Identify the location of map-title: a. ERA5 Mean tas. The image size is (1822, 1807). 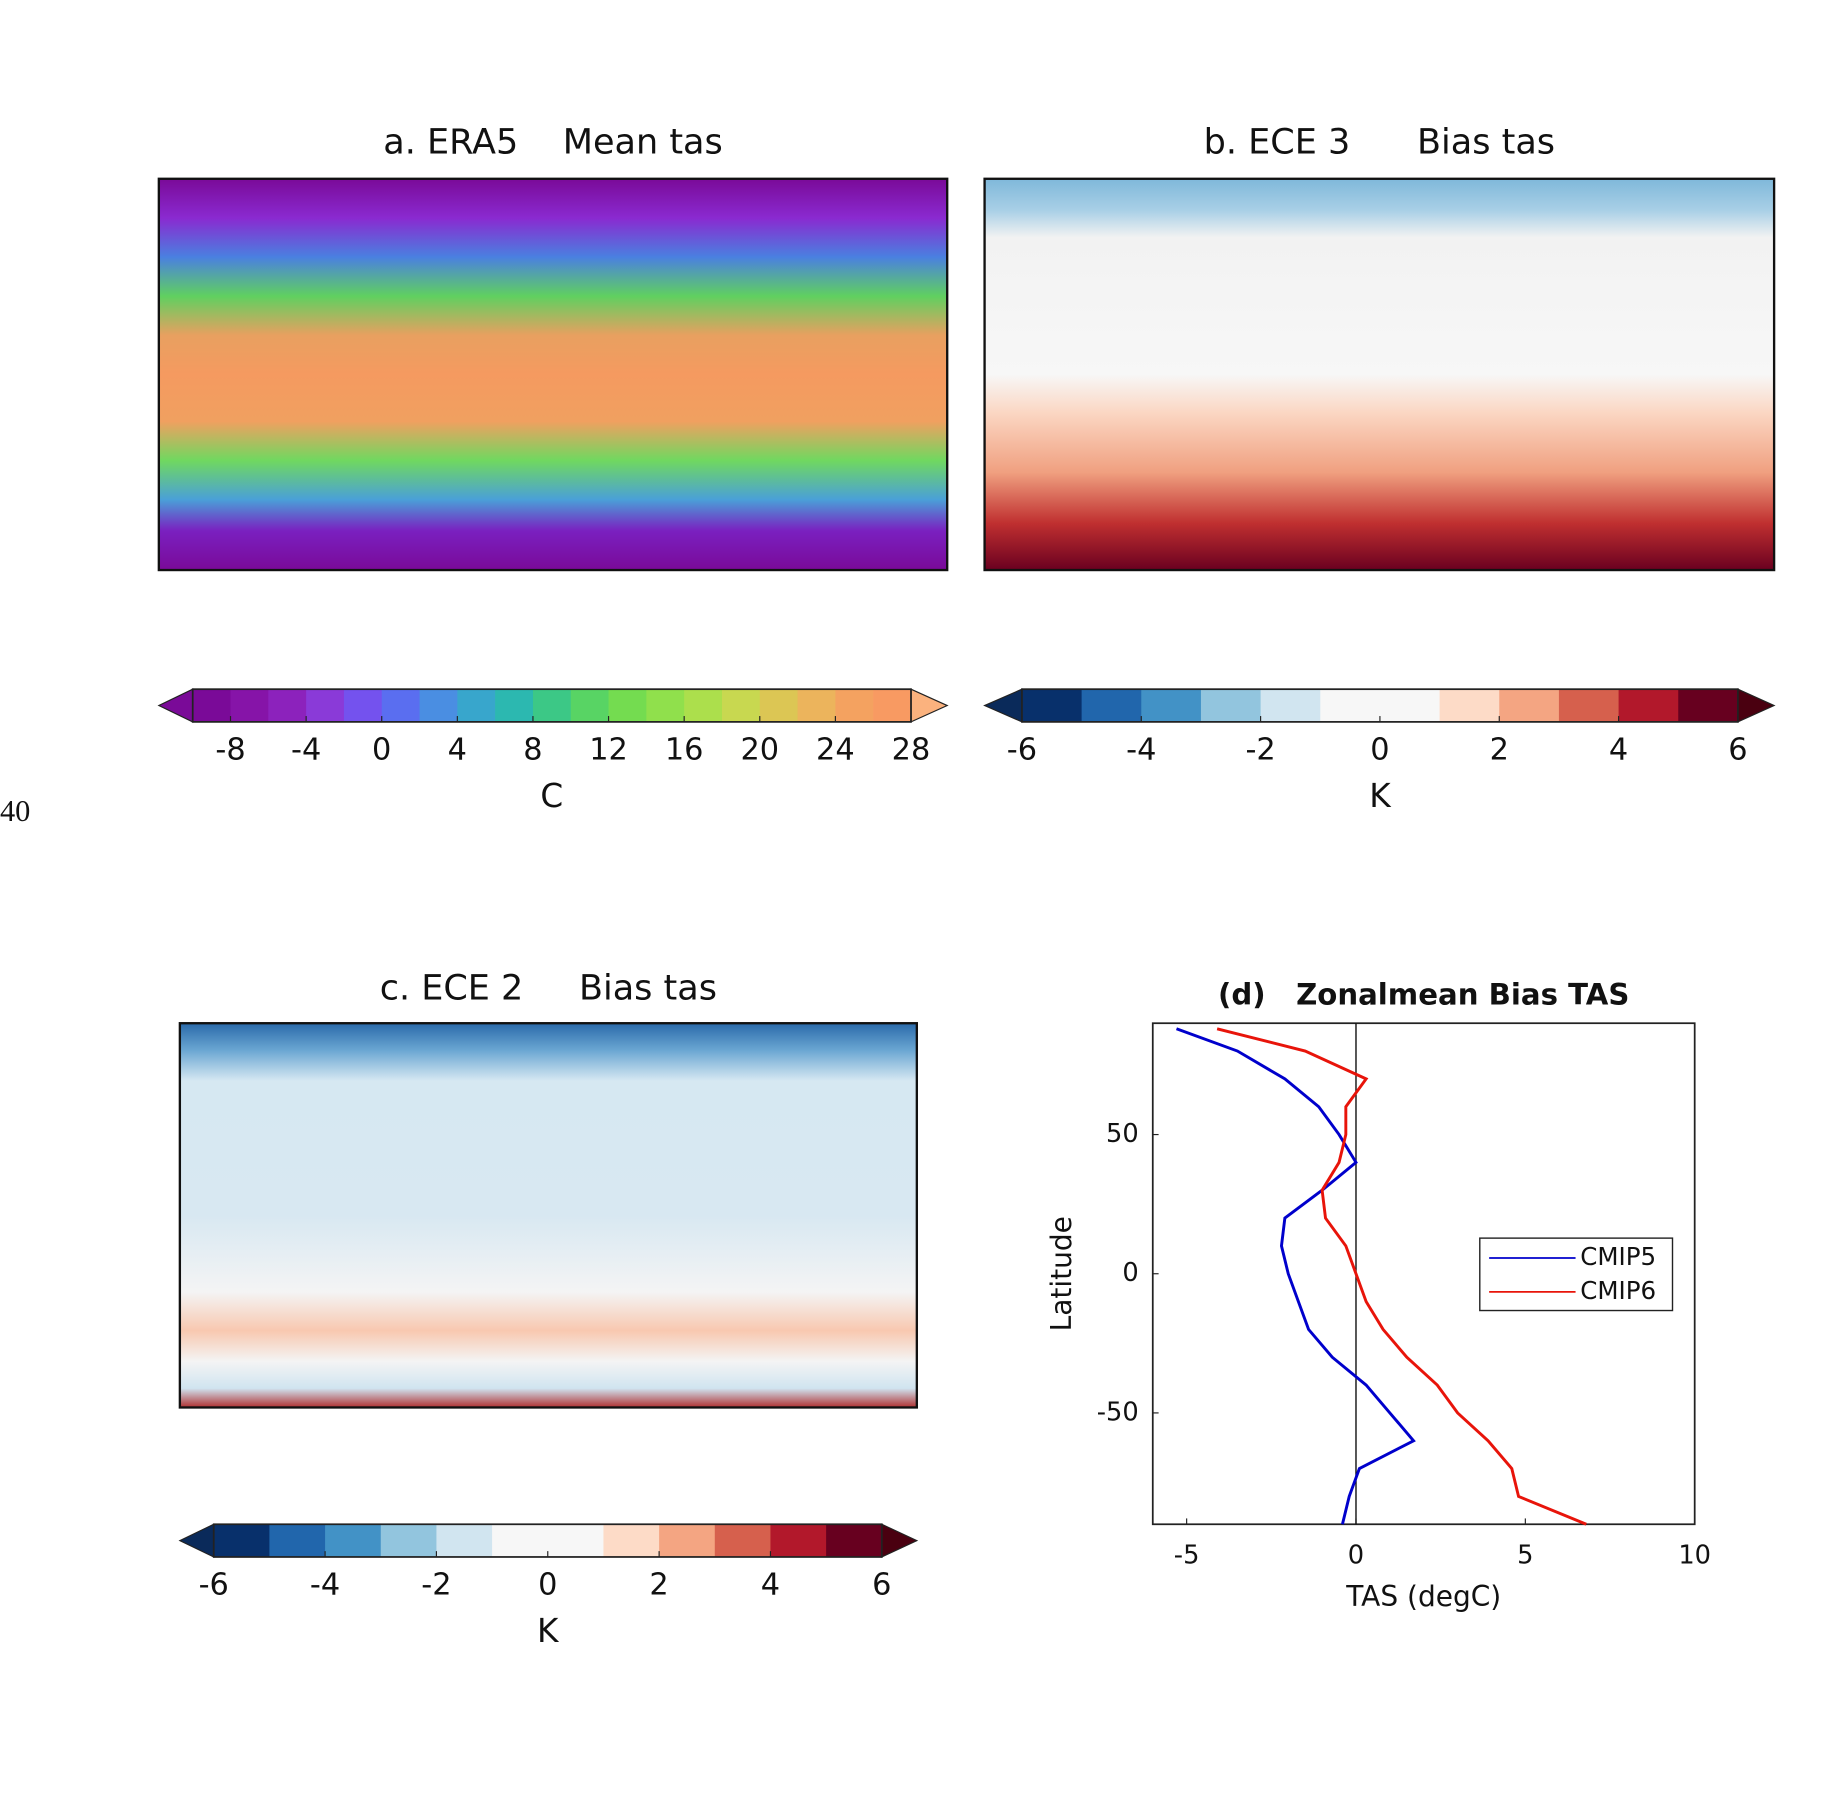
(552, 142).